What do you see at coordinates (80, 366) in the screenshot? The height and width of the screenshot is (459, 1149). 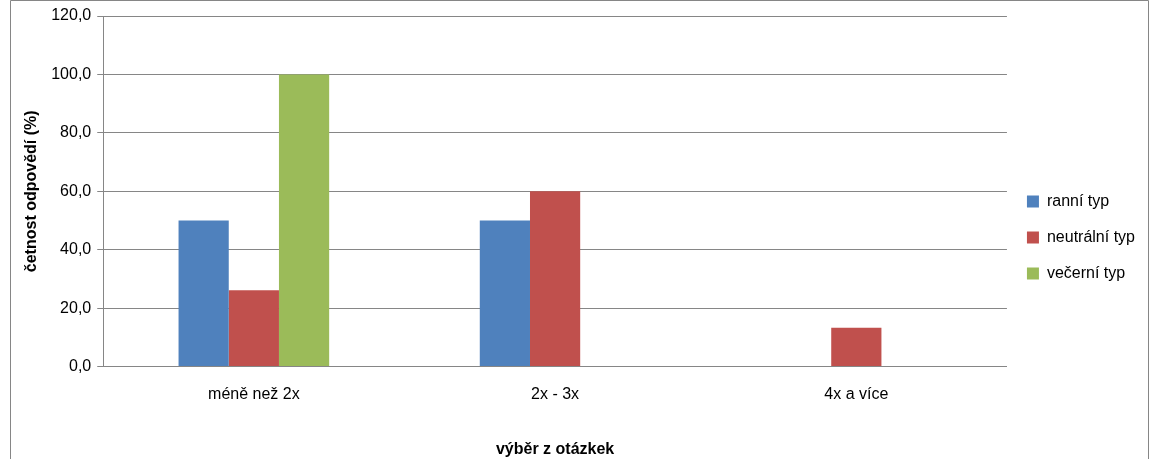 I see `y-tick-label: 0,0` at bounding box center [80, 366].